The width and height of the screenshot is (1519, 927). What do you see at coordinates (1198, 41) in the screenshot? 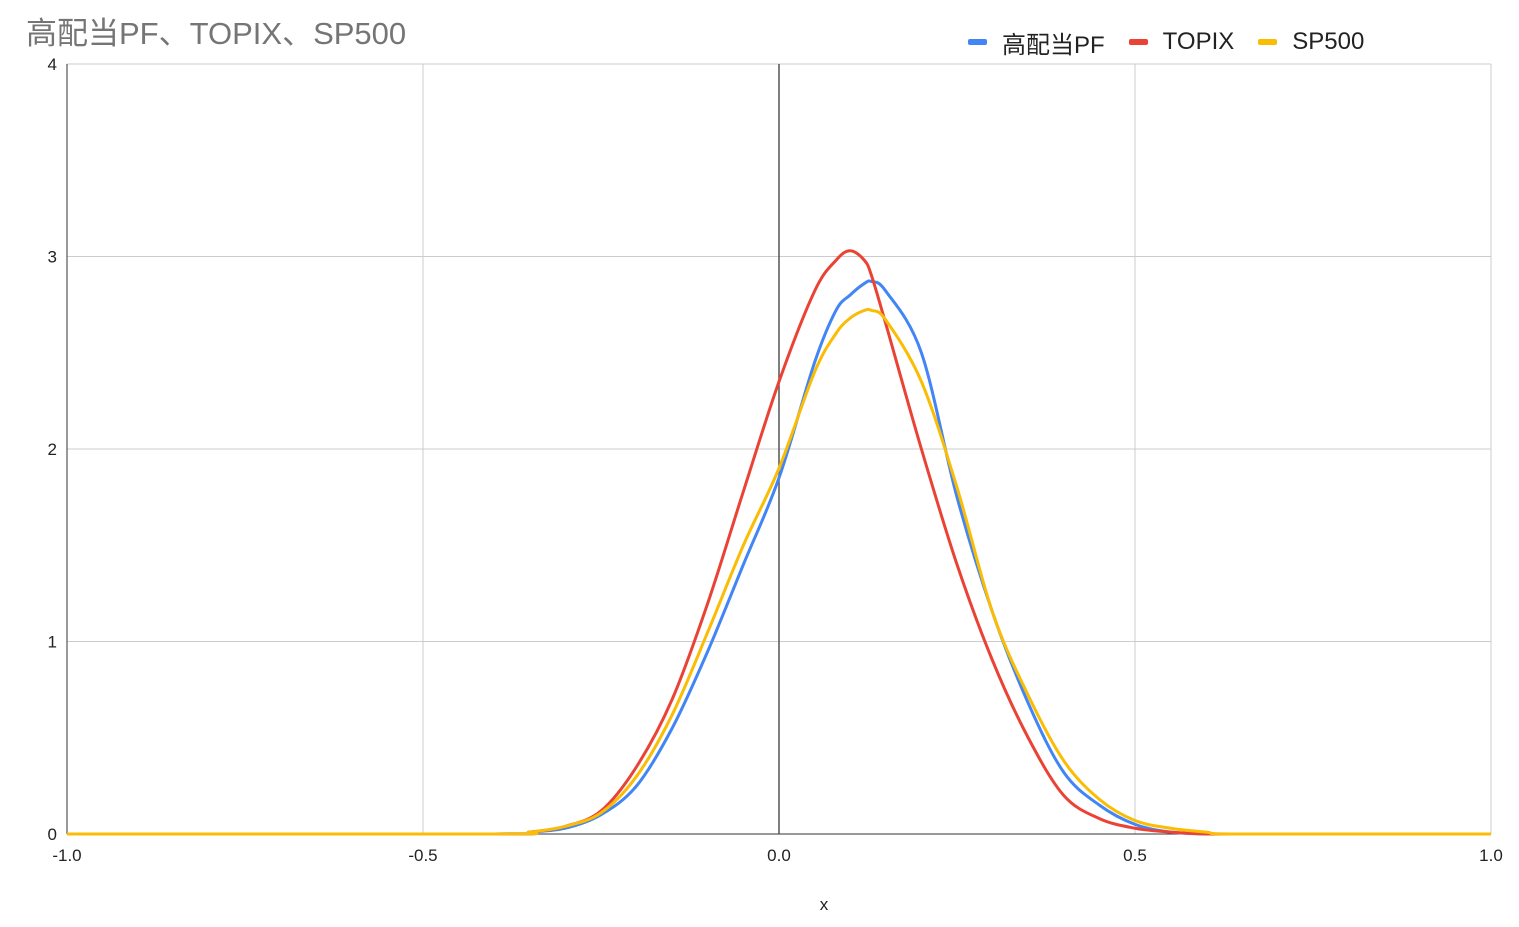
I see `legend-label-1: TOPIX` at bounding box center [1198, 41].